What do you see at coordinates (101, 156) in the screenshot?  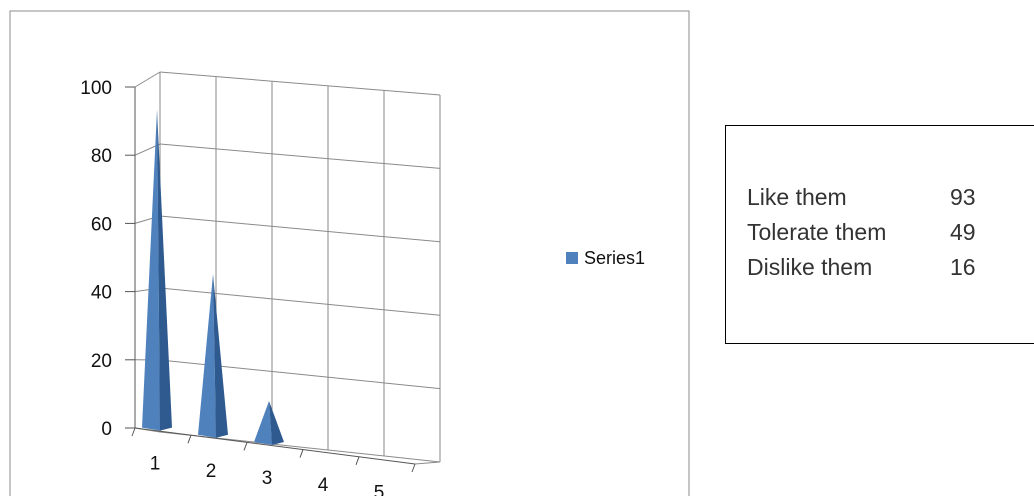 I see `y-tick-label: 80` at bounding box center [101, 156].